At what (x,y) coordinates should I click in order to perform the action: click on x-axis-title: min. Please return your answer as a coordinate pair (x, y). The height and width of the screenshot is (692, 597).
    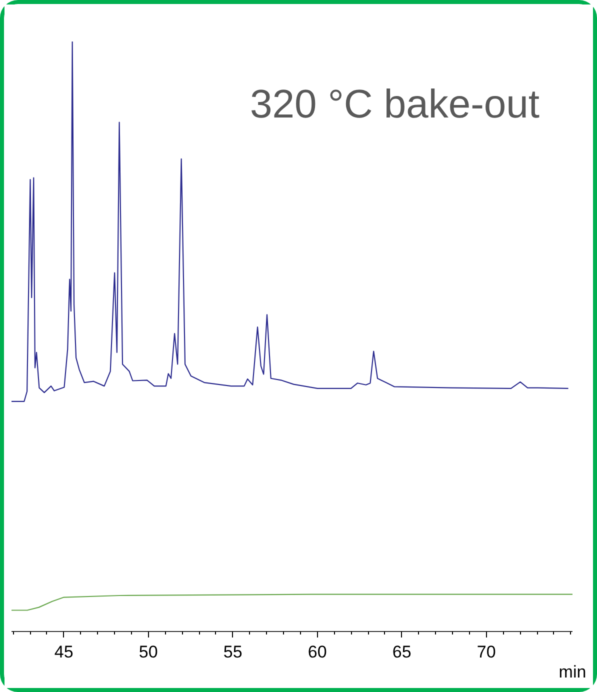
    Looking at the image, I should click on (572, 672).